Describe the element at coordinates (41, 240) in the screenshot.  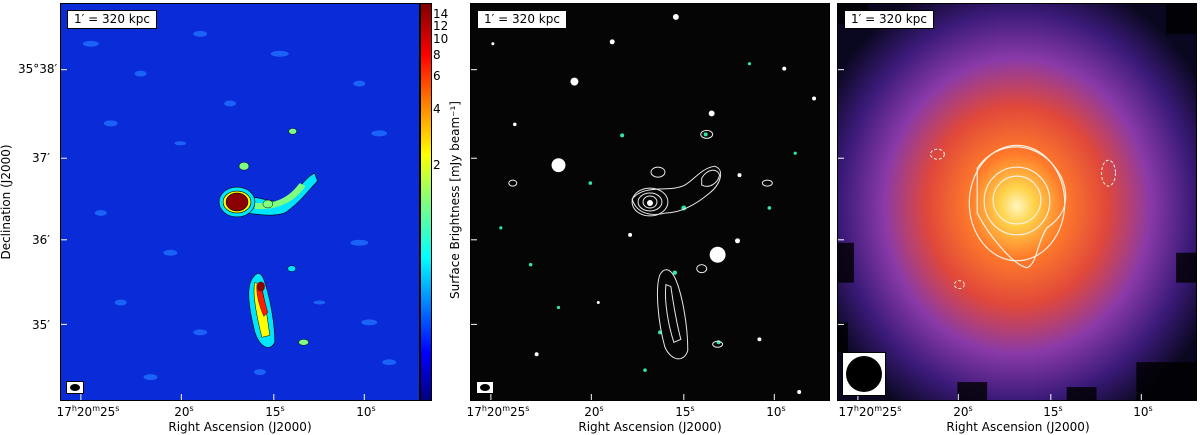
I see `y-tick-label: 36′` at that location.